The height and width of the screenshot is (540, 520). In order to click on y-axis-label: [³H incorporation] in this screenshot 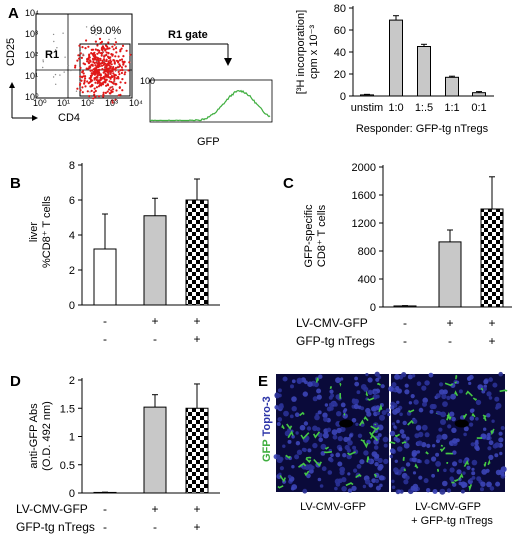, I will do `click(301, 52)`.